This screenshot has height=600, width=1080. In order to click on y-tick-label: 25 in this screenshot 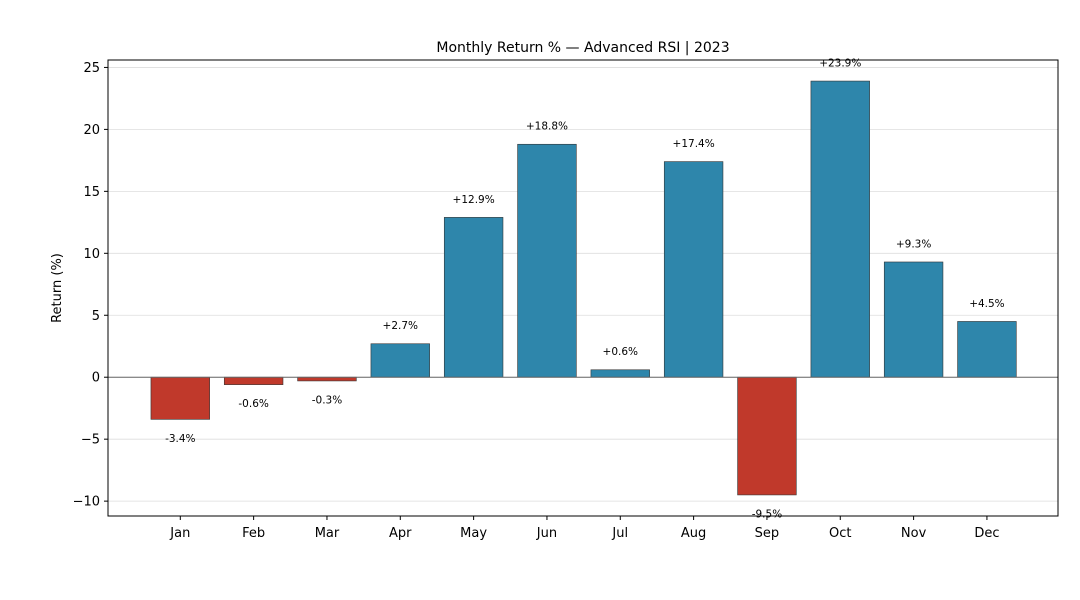, I will do `click(91, 68)`.